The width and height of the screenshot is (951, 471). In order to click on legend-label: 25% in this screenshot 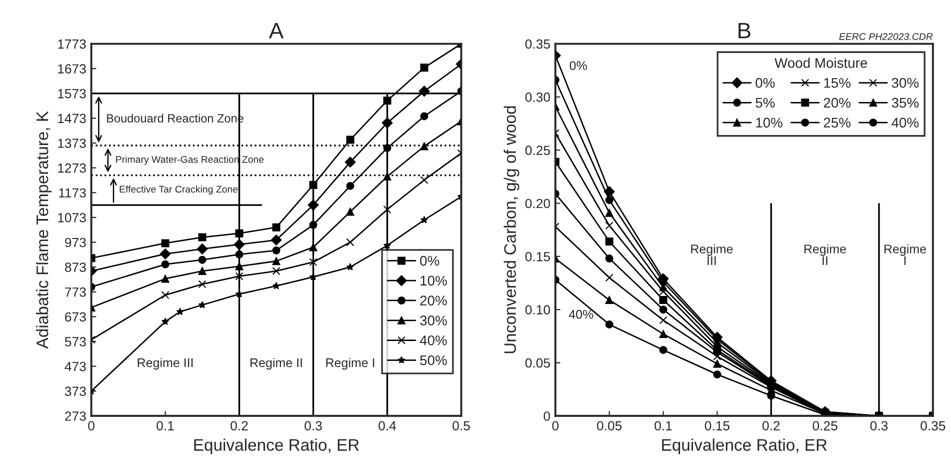, I will do `click(837, 123)`.